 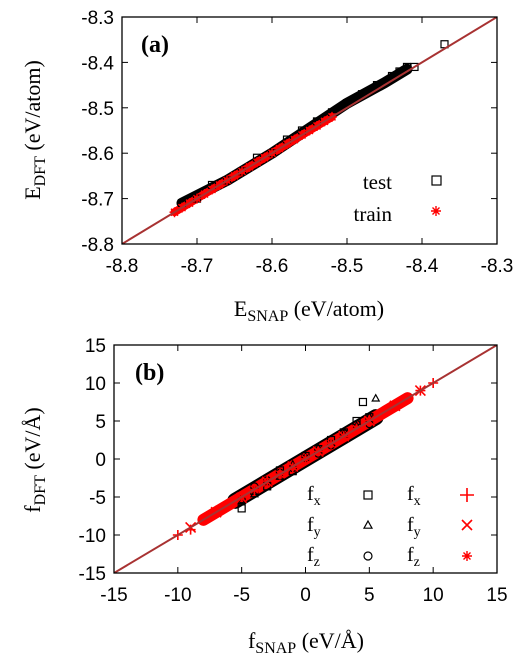 I want to click on y-axis-label-a-main: E, so click(x=32, y=192).